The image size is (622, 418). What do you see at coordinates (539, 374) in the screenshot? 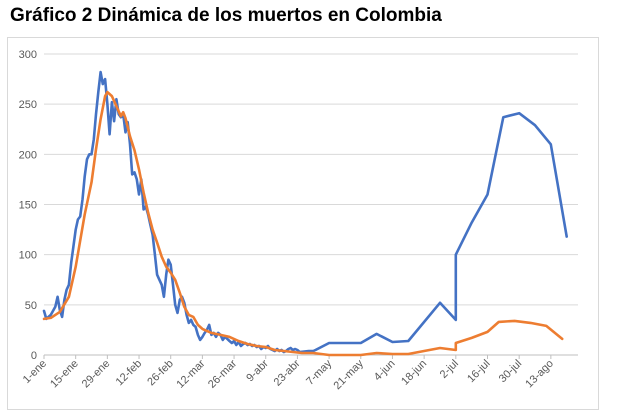
I see `x-tick-label: 13-ago` at bounding box center [539, 374].